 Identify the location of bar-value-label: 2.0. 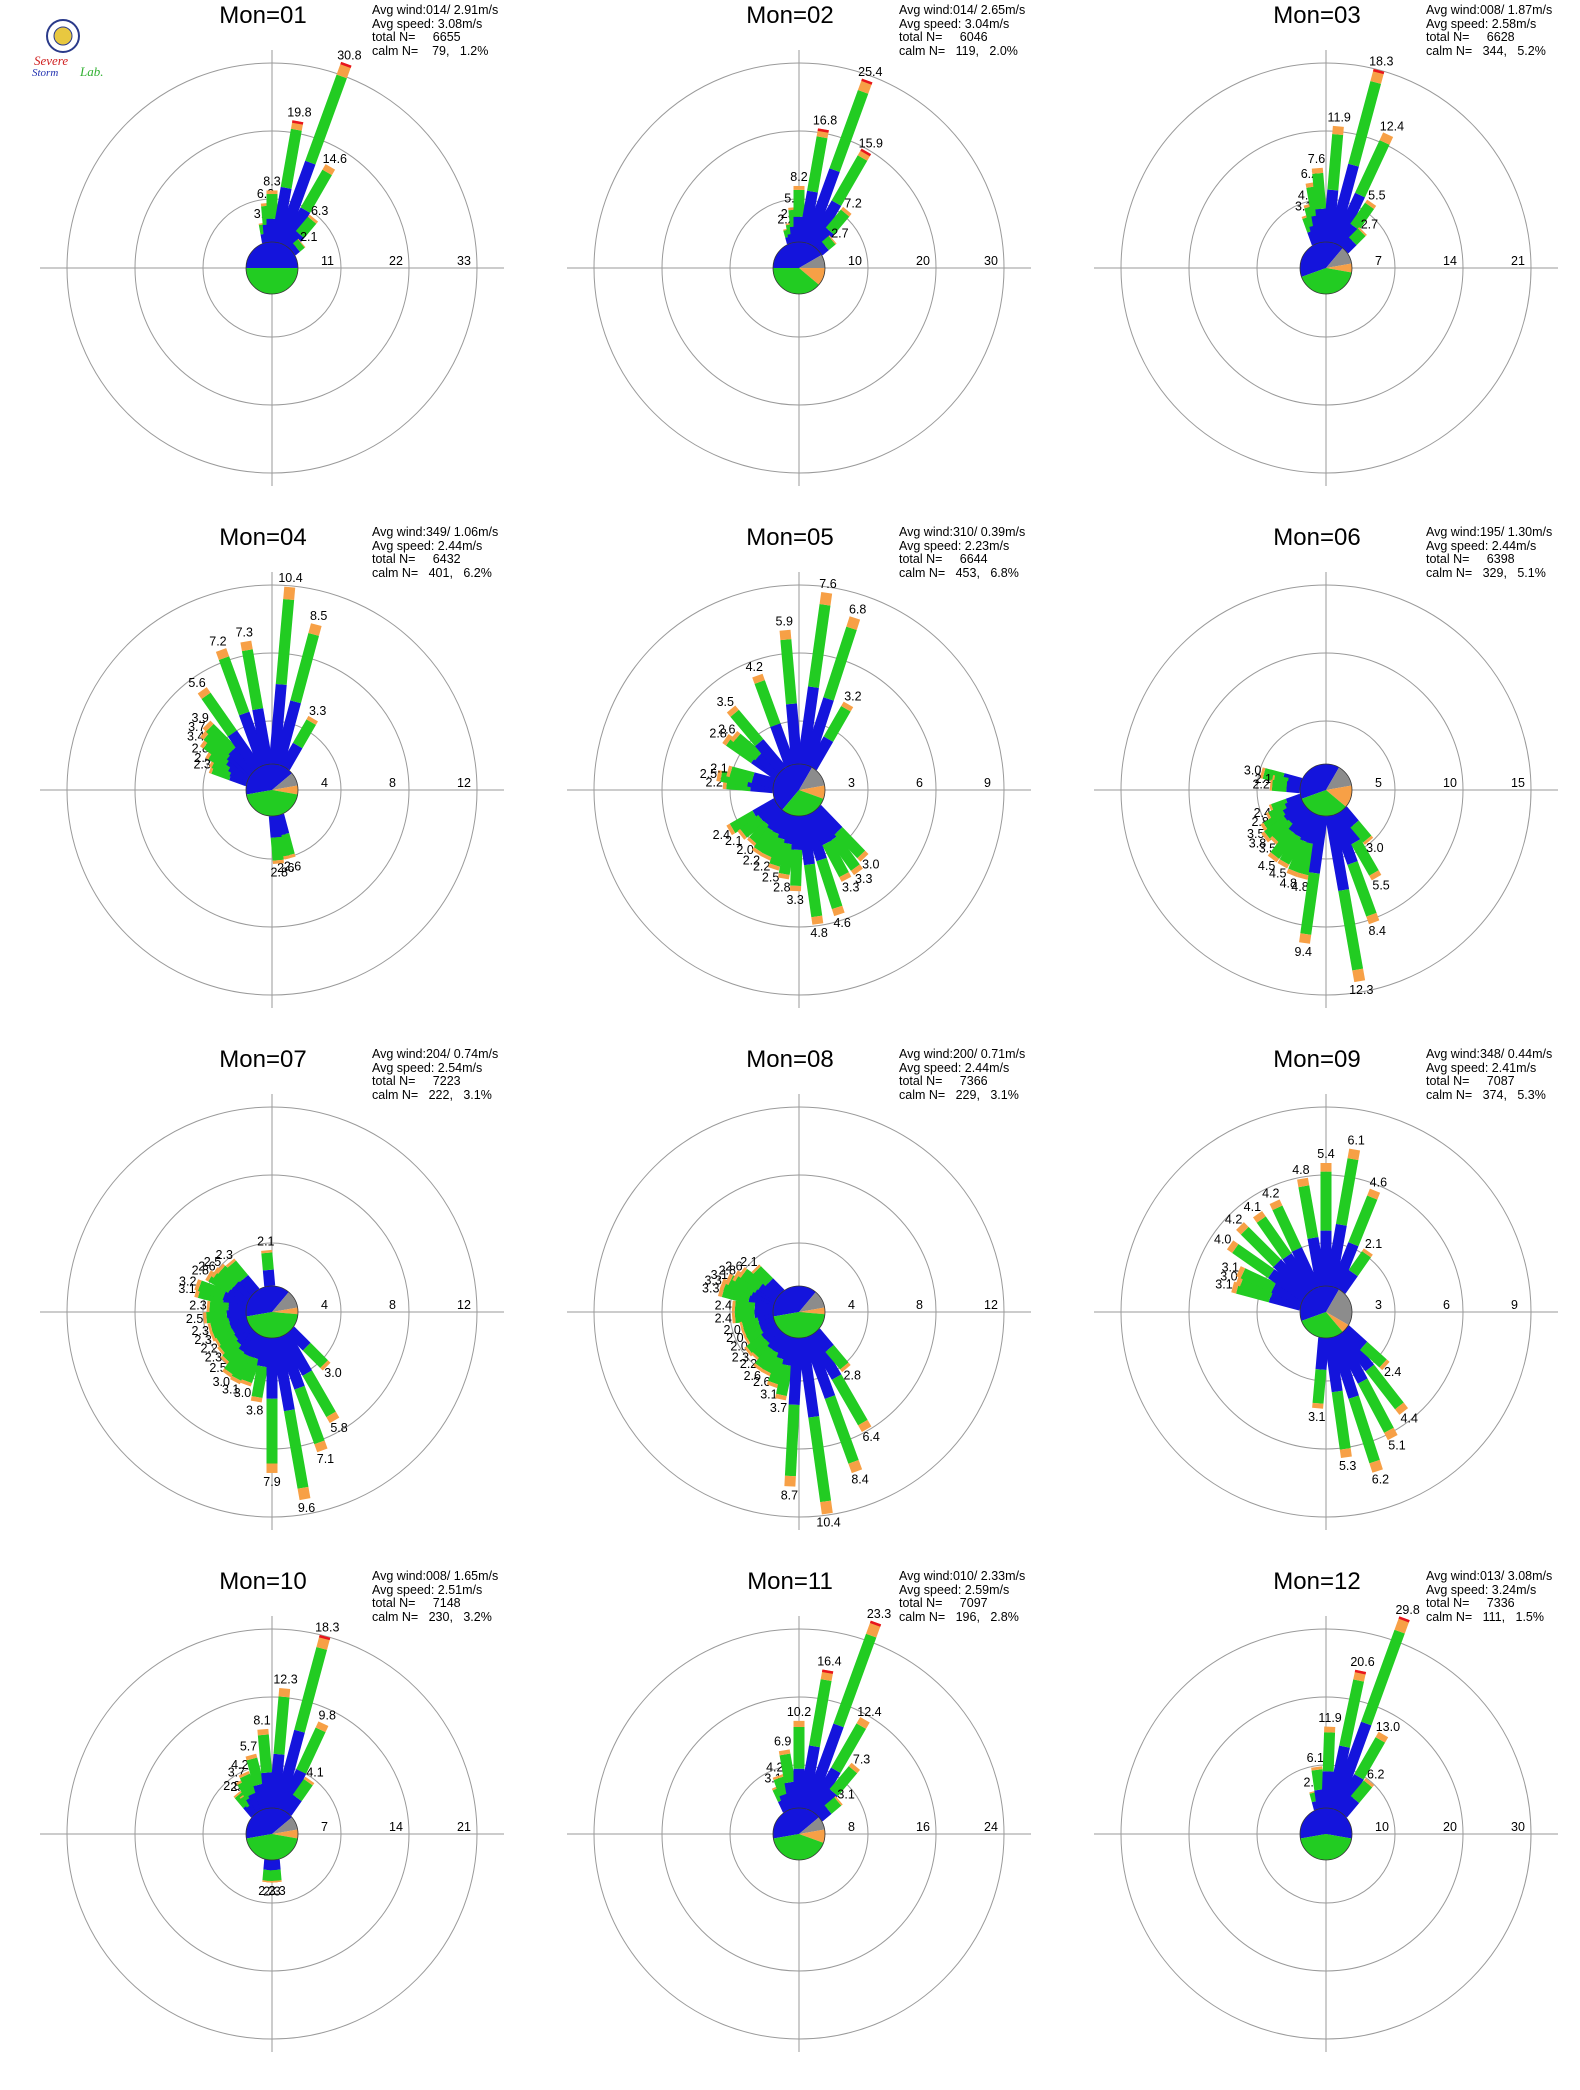
(744, 850).